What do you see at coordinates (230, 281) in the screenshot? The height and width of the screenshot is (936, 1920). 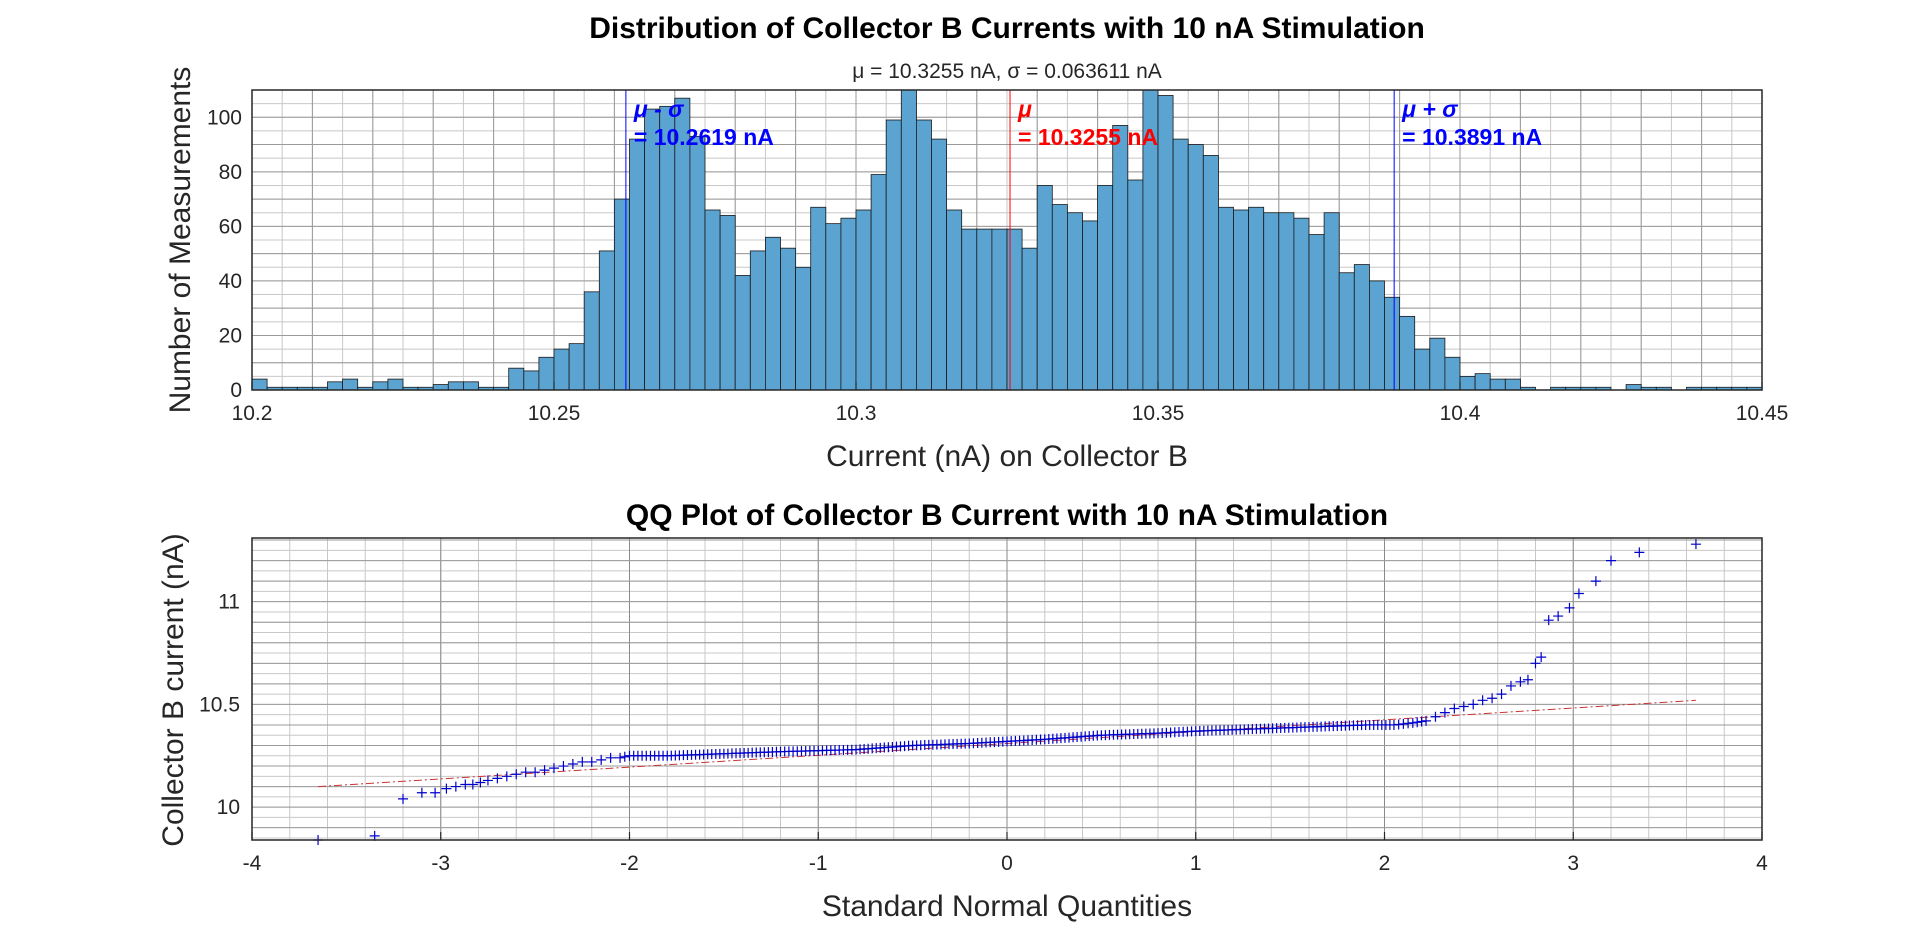 I see `y-tick-label: 40` at bounding box center [230, 281].